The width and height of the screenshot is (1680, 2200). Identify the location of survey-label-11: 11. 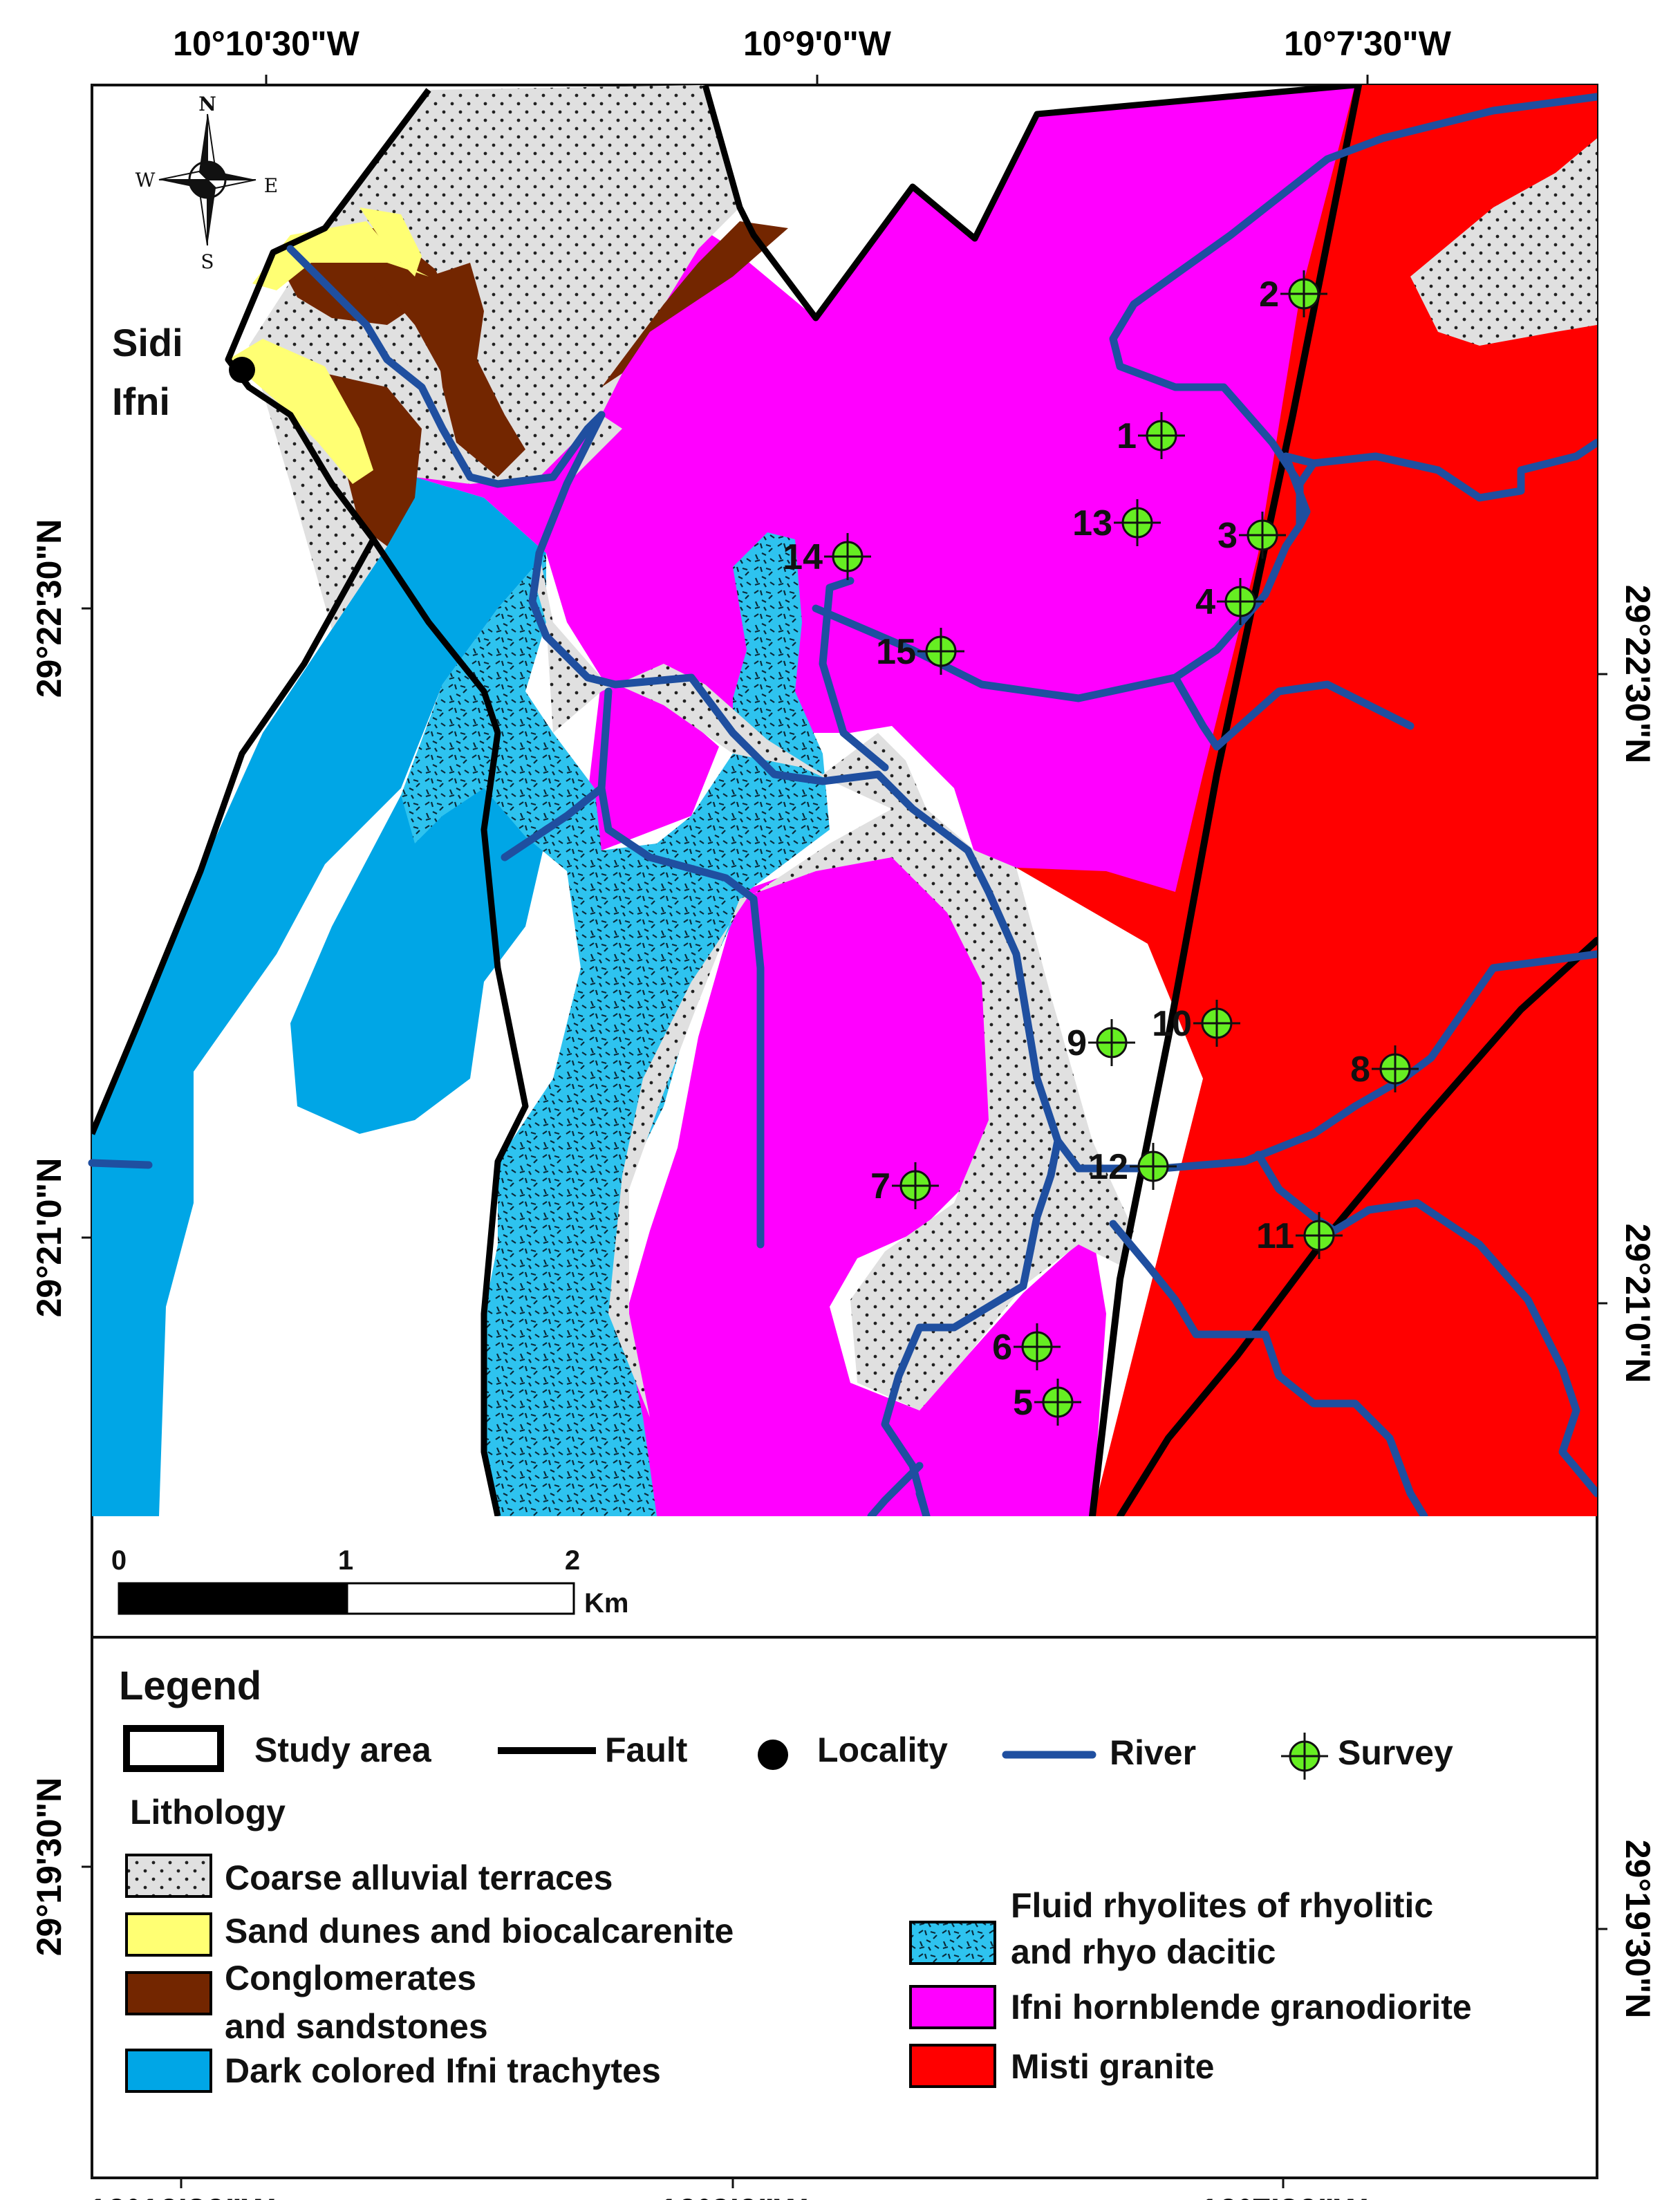
(1275, 1236).